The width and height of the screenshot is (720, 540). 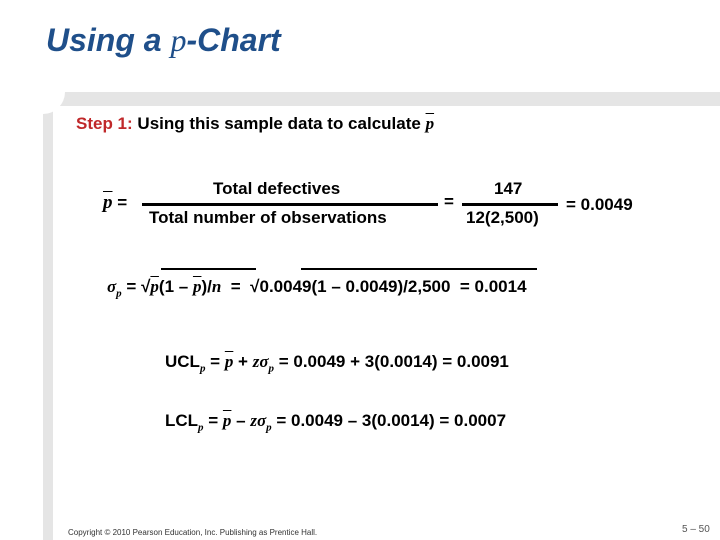 I want to click on pbar-lhs: p =, so click(x=115, y=203).